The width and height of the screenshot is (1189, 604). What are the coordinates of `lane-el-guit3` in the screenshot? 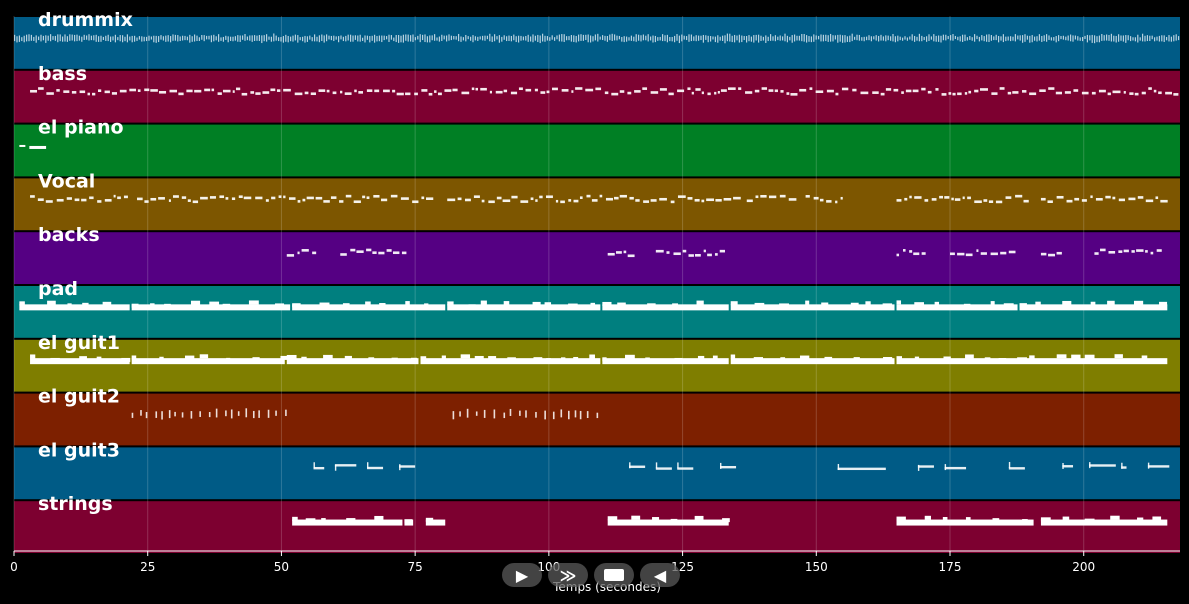 It's located at (597, 473).